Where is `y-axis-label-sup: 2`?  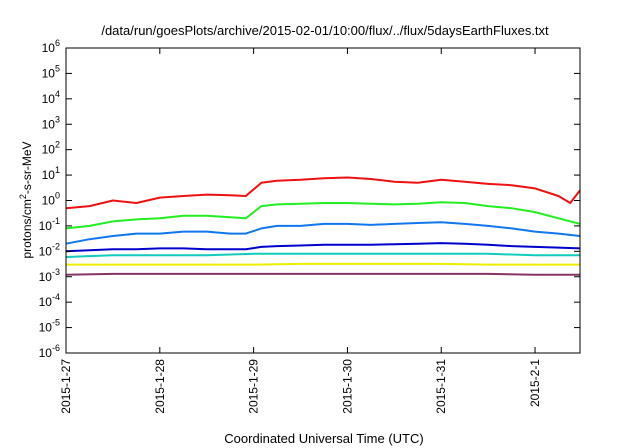 y-axis-label-sup: 2 is located at coordinates (23, 196).